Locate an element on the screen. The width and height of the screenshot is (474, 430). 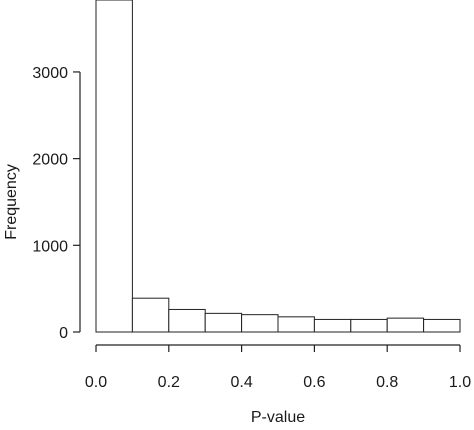
x-tick-label: 0.8 is located at coordinates (387, 382).